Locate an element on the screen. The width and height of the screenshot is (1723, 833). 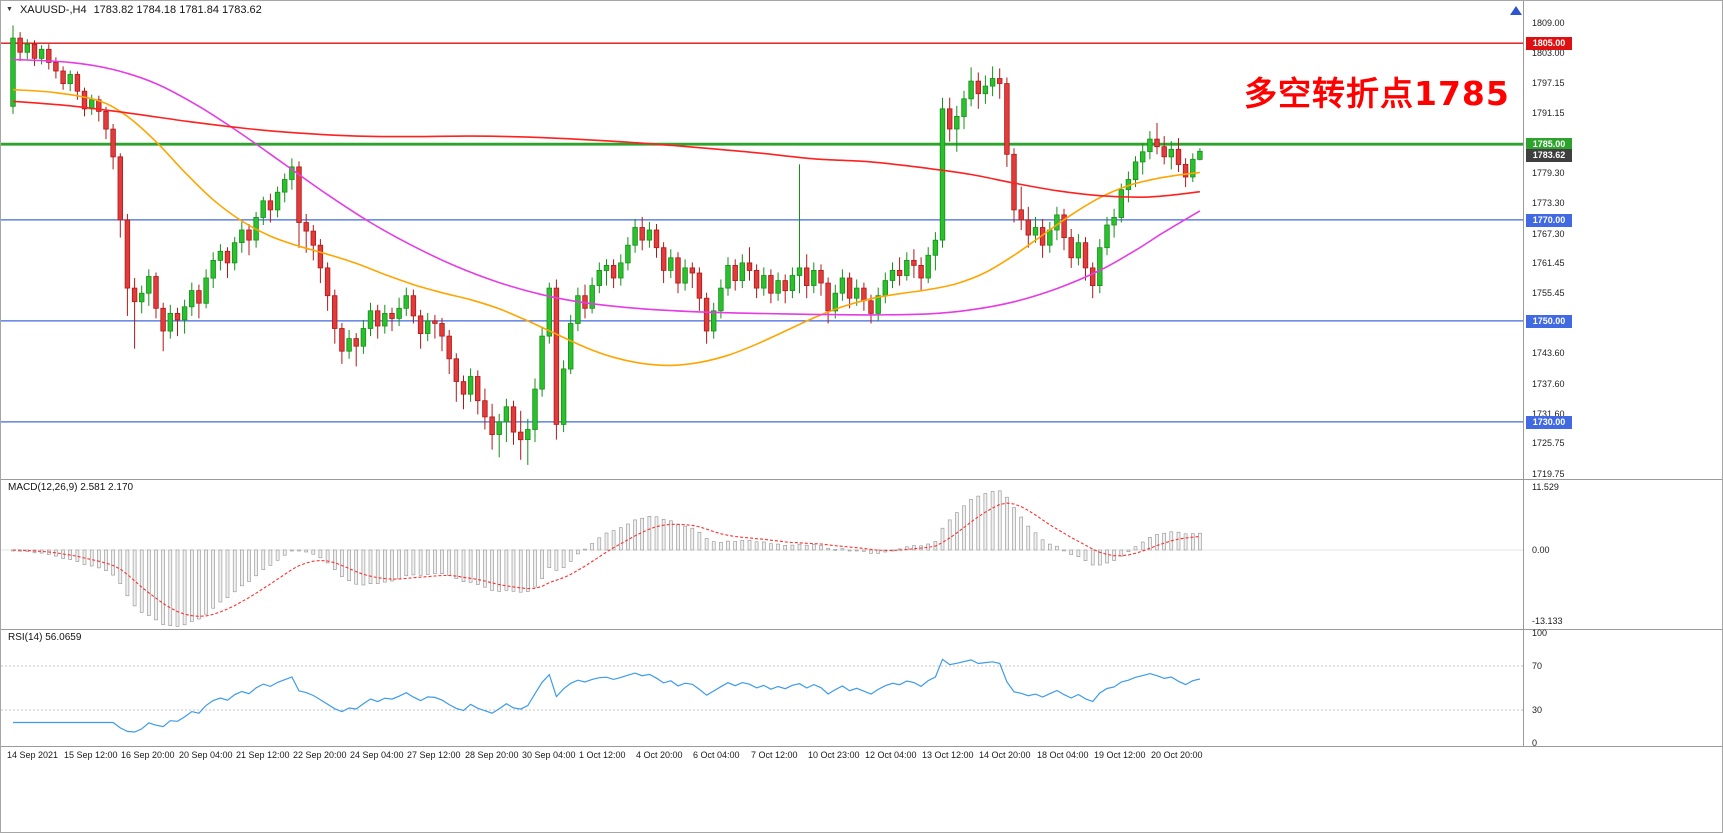
date-label: 21 Sep 12:00 is located at coordinates (263, 755).